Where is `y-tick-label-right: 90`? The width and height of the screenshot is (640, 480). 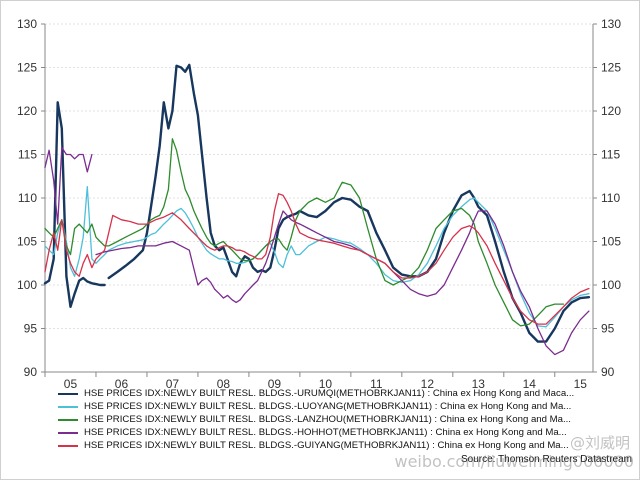
y-tick-label-right: 90 is located at coordinates (608, 372).